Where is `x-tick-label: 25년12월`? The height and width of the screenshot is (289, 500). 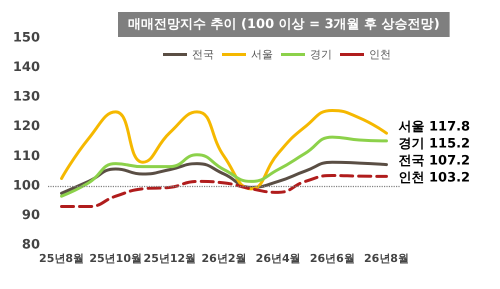
x-tick-label: 25년12월 is located at coordinates (170, 258).